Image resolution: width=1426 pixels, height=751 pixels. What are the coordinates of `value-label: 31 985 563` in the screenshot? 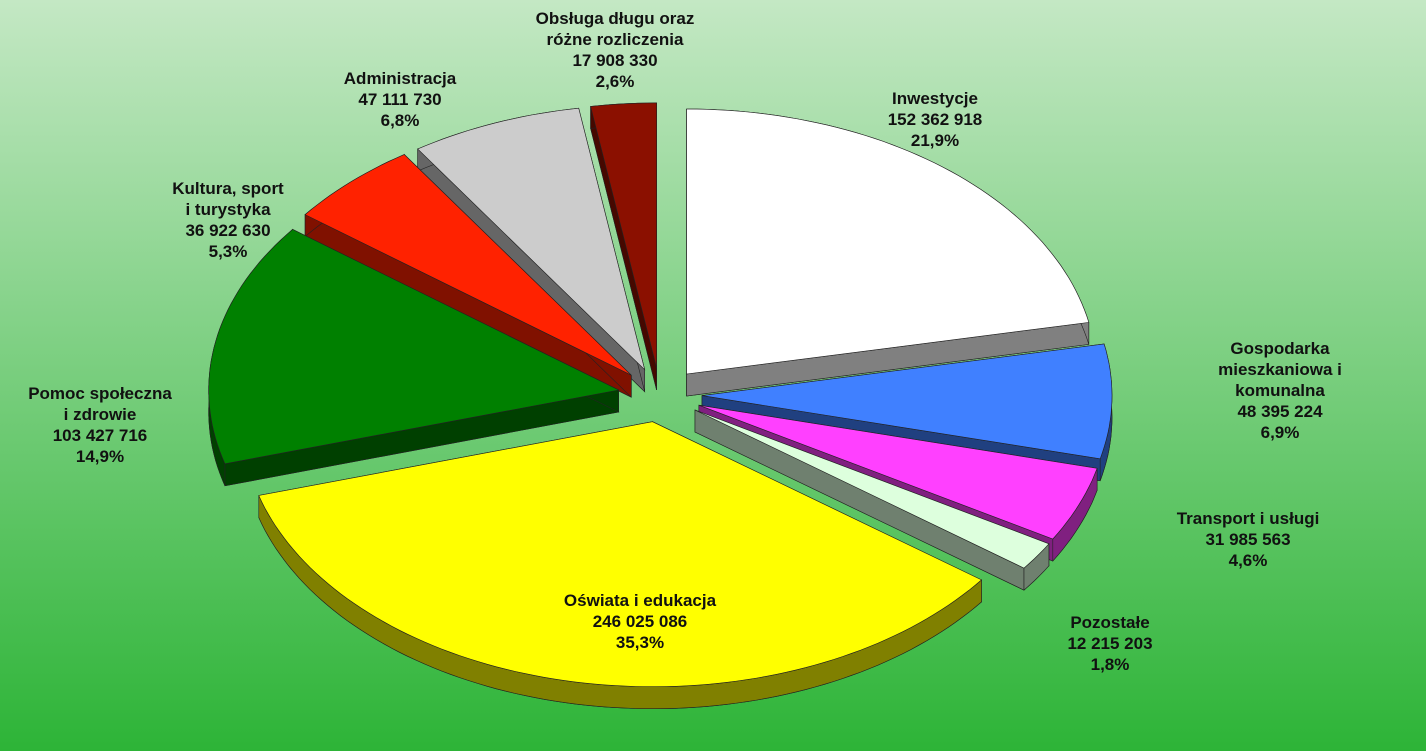 It's located at (1248, 539).